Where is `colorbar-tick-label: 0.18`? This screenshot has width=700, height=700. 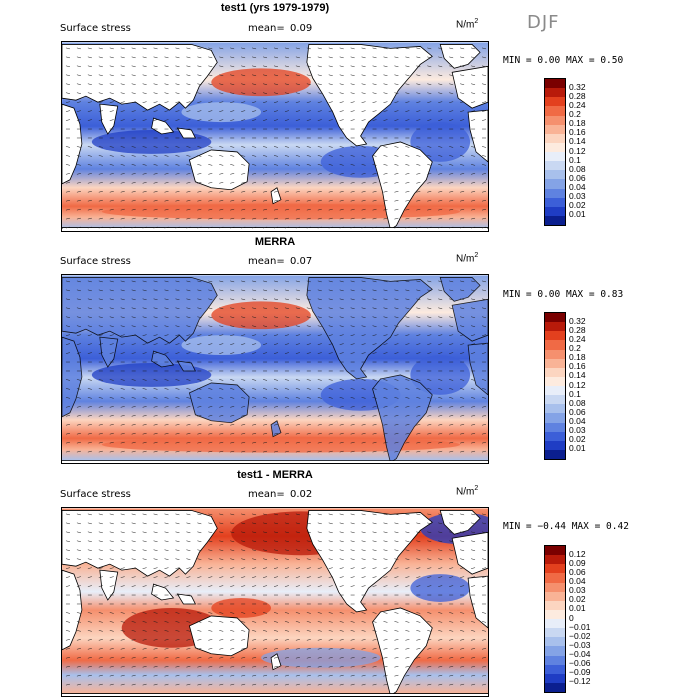 colorbar-tick-label: 0.18 is located at coordinates (577, 357).